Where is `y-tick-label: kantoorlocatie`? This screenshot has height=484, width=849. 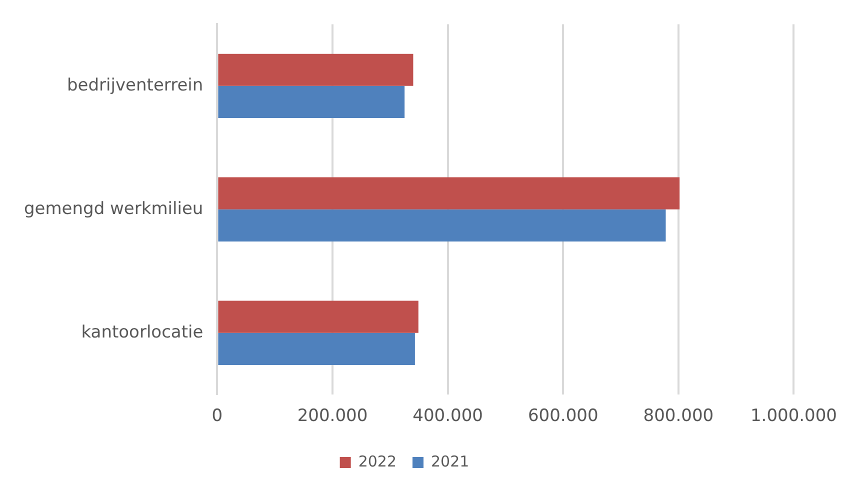 y-tick-label: kantoorlocatie is located at coordinates (142, 332).